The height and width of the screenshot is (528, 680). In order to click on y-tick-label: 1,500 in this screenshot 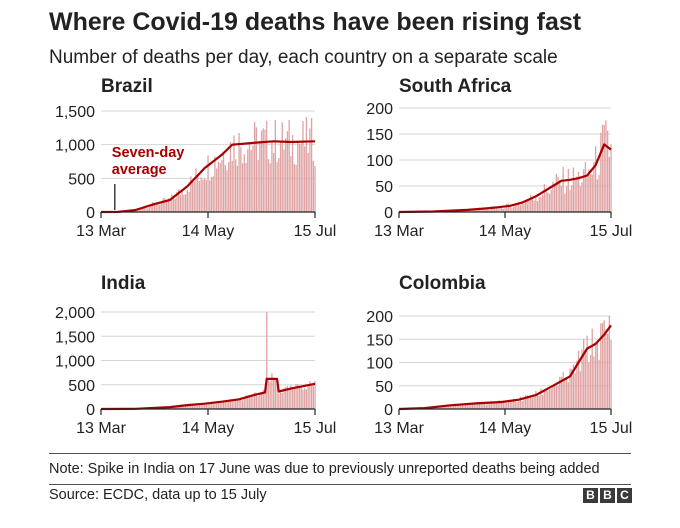, I will do `click(75, 112)`.